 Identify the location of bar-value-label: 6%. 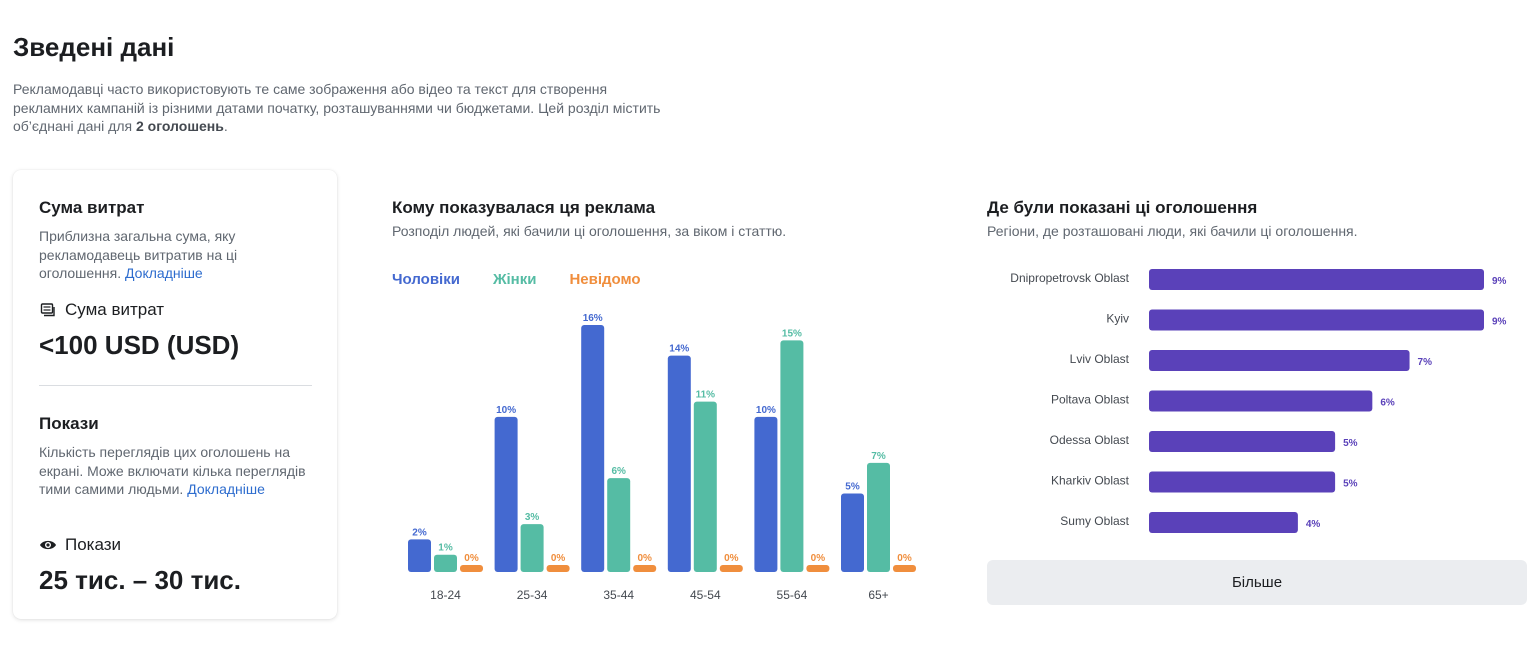
(618, 471).